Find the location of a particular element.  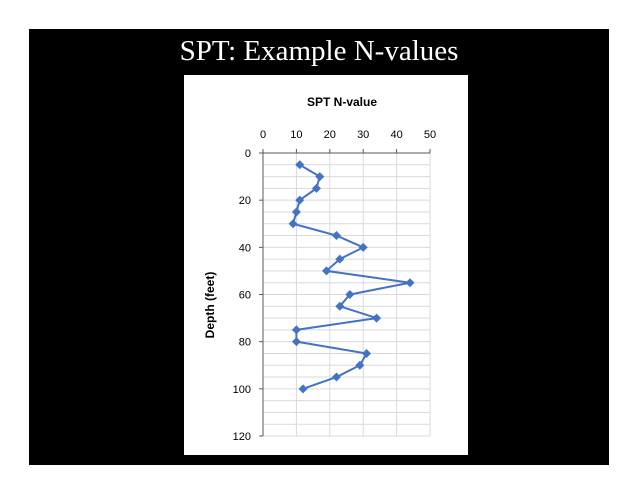

series is located at coordinates (351, 277).